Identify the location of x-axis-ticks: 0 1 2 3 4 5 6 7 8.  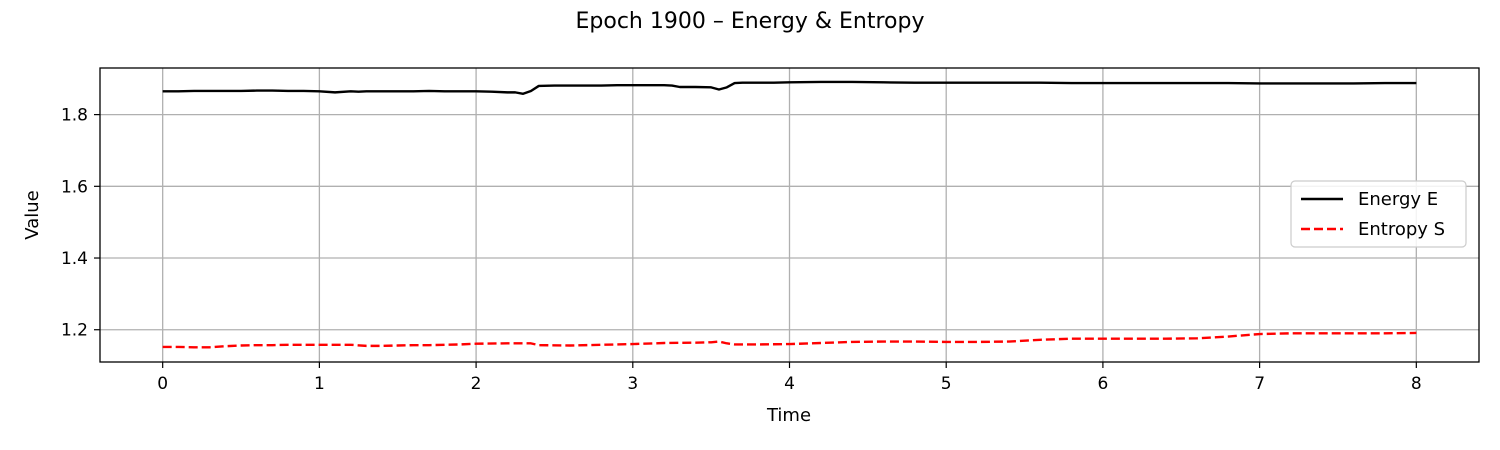
(789, 378).